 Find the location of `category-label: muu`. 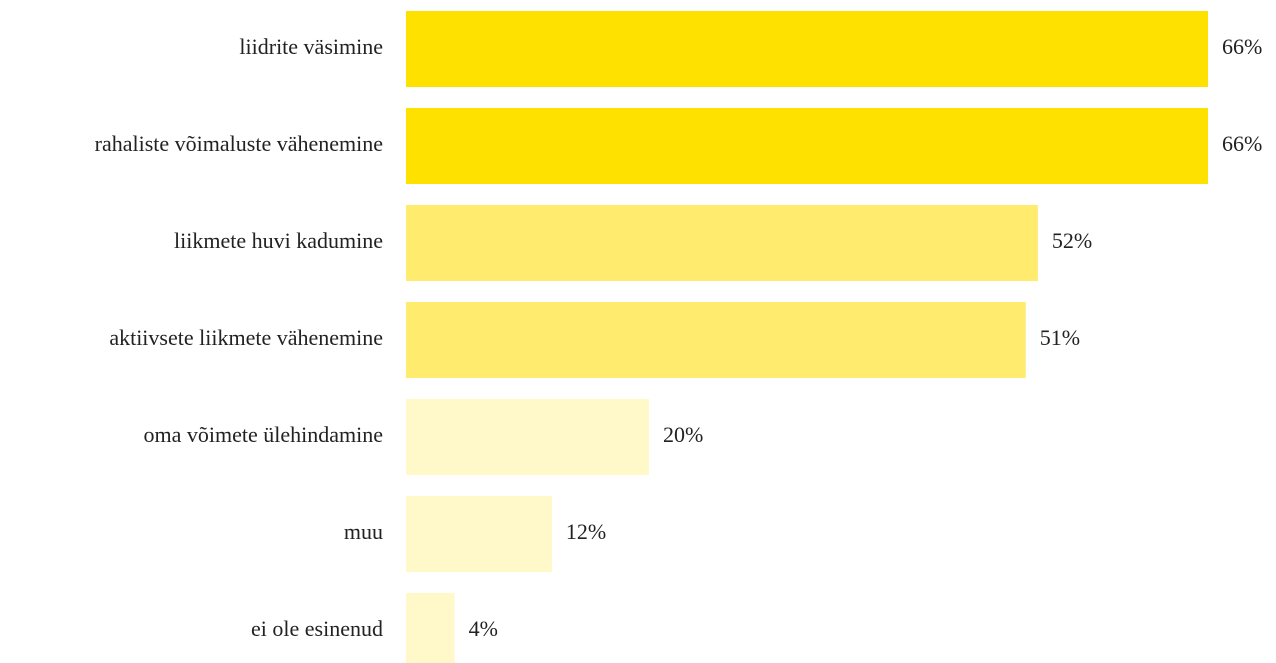

category-label: muu is located at coordinates (363, 531).